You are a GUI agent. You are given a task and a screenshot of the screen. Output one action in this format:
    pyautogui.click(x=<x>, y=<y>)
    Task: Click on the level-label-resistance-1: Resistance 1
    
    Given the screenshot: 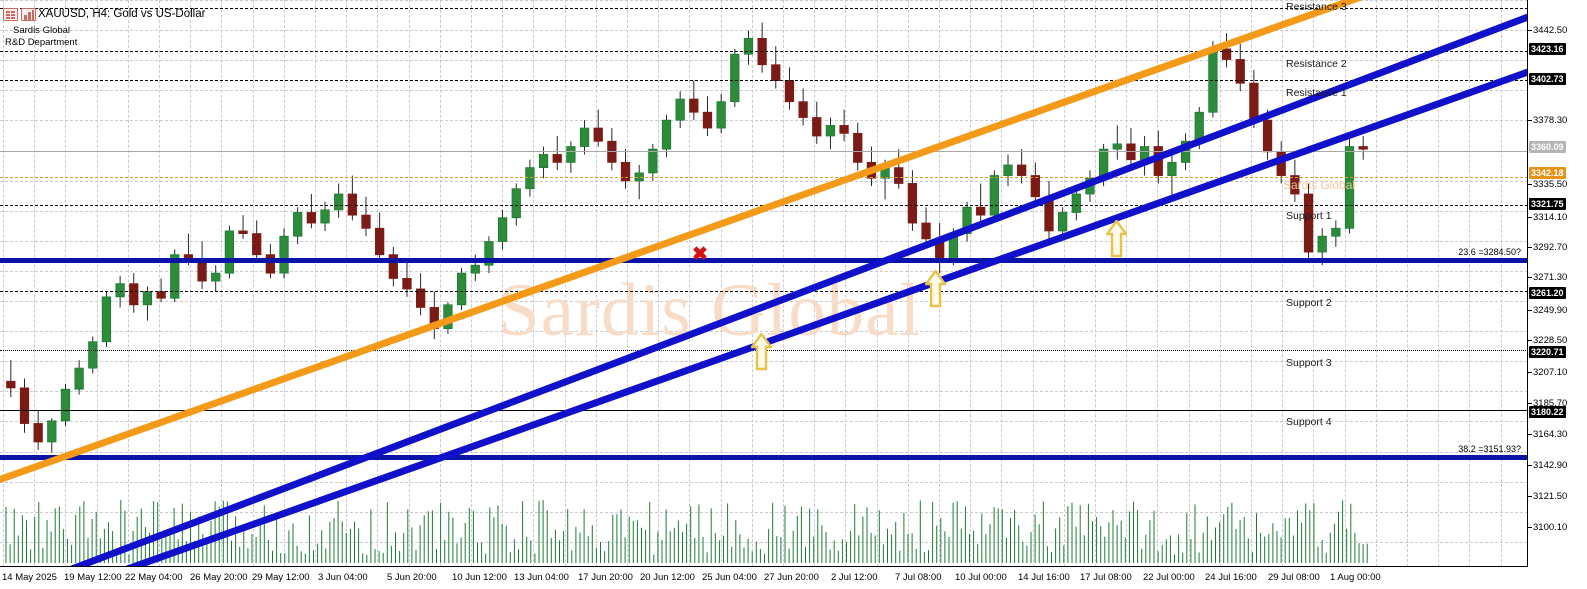 What is the action you would take?
    pyautogui.click(x=1316, y=93)
    